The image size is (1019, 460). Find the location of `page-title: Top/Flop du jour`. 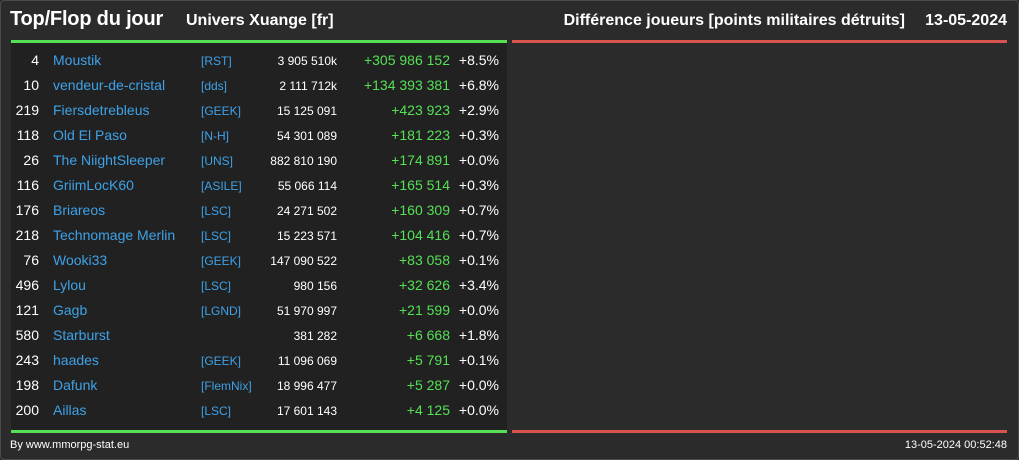

page-title: Top/Flop du jour is located at coordinates (87, 19).